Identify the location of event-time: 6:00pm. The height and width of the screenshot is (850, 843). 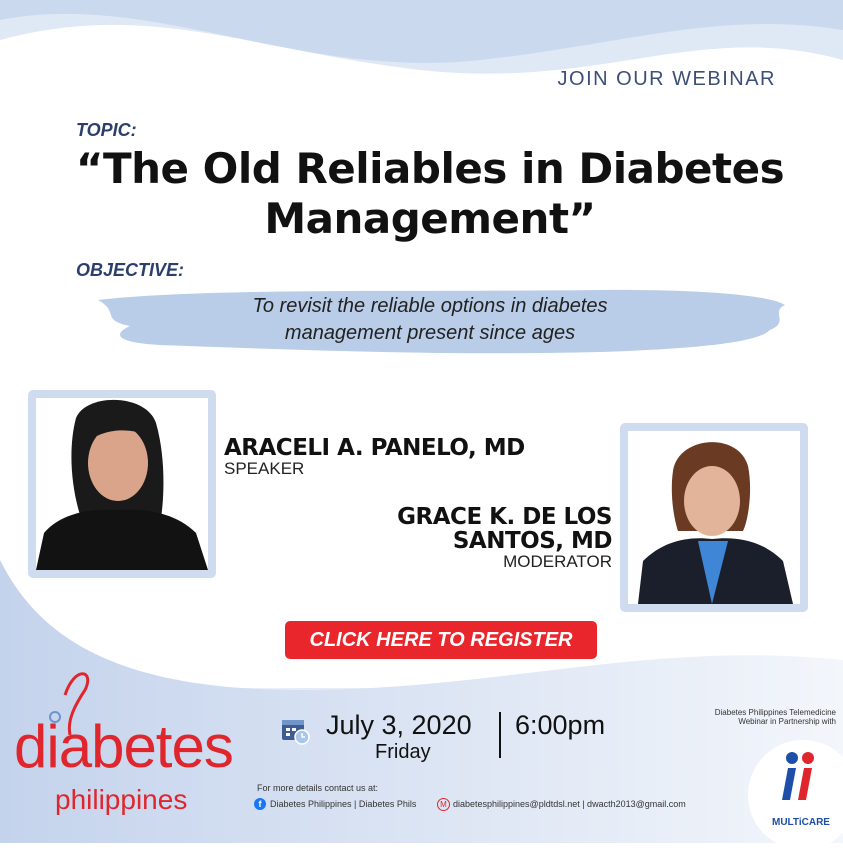
(560, 725).